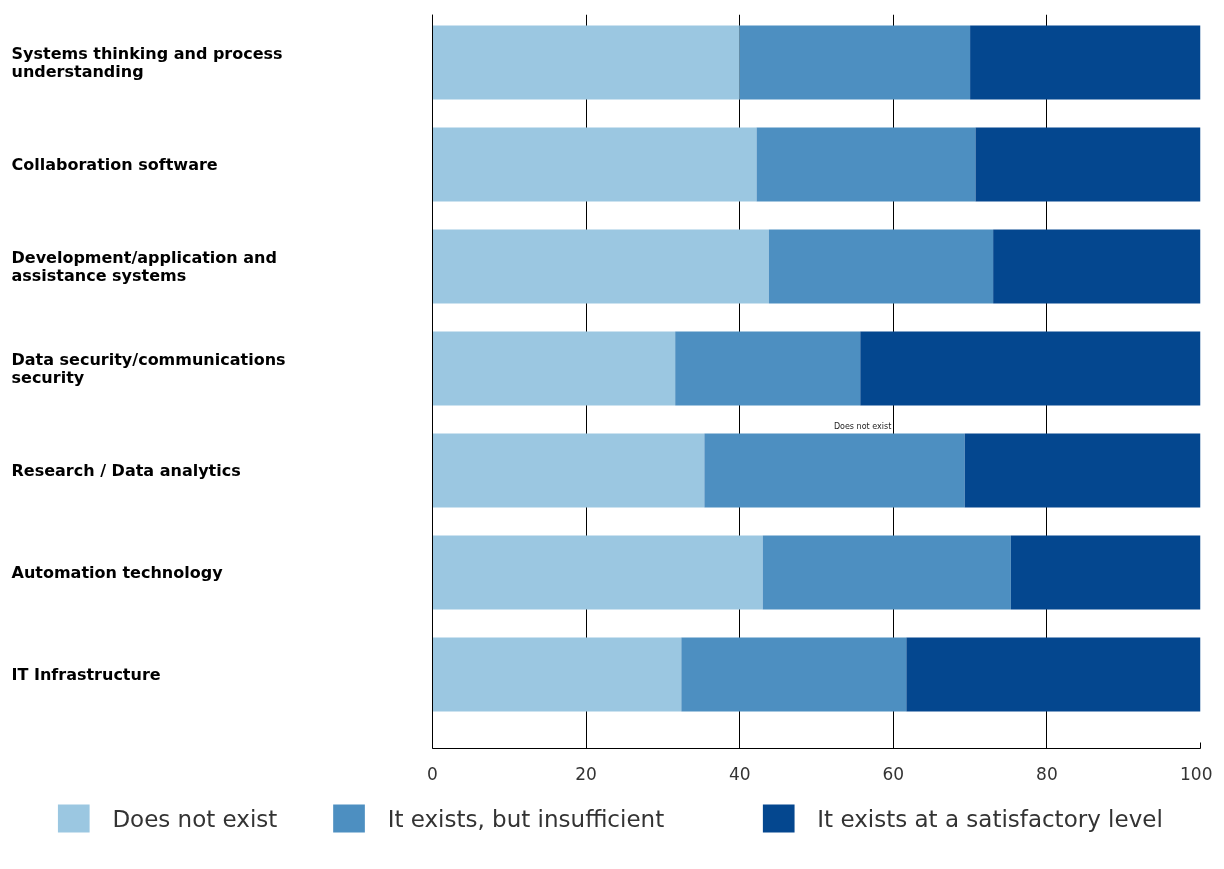  I want to click on x-tick-label: 20, so click(586, 773).